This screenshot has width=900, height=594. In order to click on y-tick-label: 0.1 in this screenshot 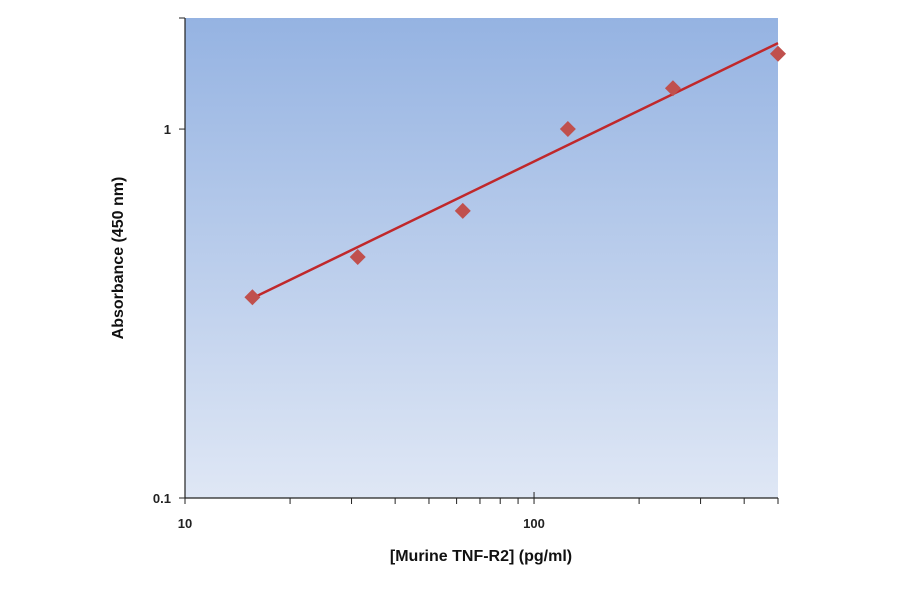, I will do `click(162, 498)`.